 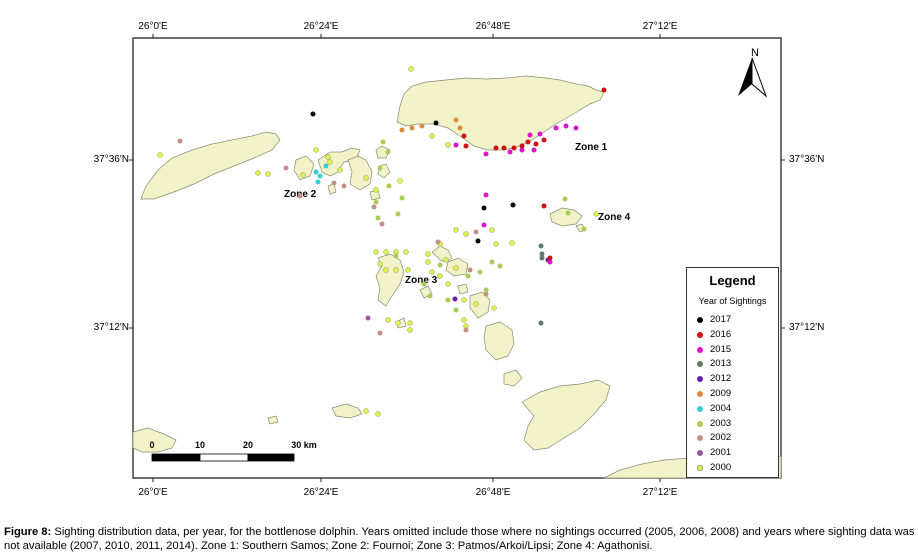 What do you see at coordinates (721, 467) in the screenshot?
I see `legend-label: 2000` at bounding box center [721, 467].